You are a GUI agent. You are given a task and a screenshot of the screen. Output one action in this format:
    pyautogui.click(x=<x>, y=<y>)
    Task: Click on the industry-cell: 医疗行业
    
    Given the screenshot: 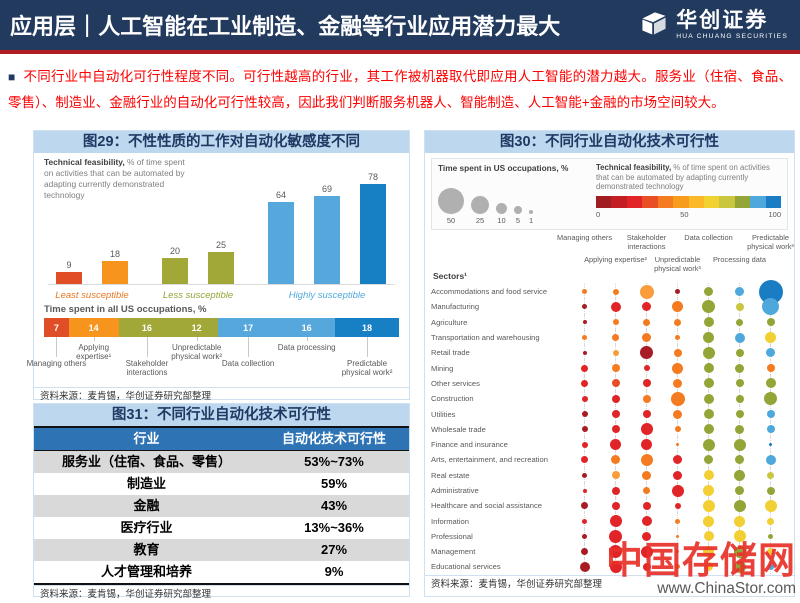 What is the action you would take?
    pyautogui.click(x=146, y=528)
    